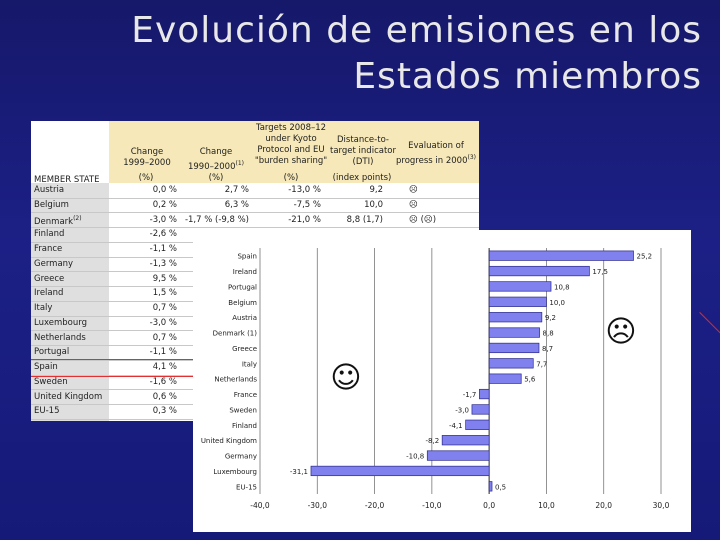  Describe the element at coordinates (562, 287) in the screenshot. I see `value-label: 10,8` at that location.